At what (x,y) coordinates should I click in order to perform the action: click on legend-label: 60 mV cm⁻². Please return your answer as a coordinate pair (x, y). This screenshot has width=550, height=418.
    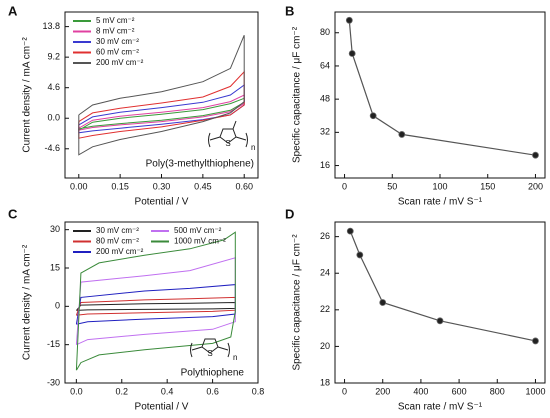
    Looking at the image, I should click on (117, 52).